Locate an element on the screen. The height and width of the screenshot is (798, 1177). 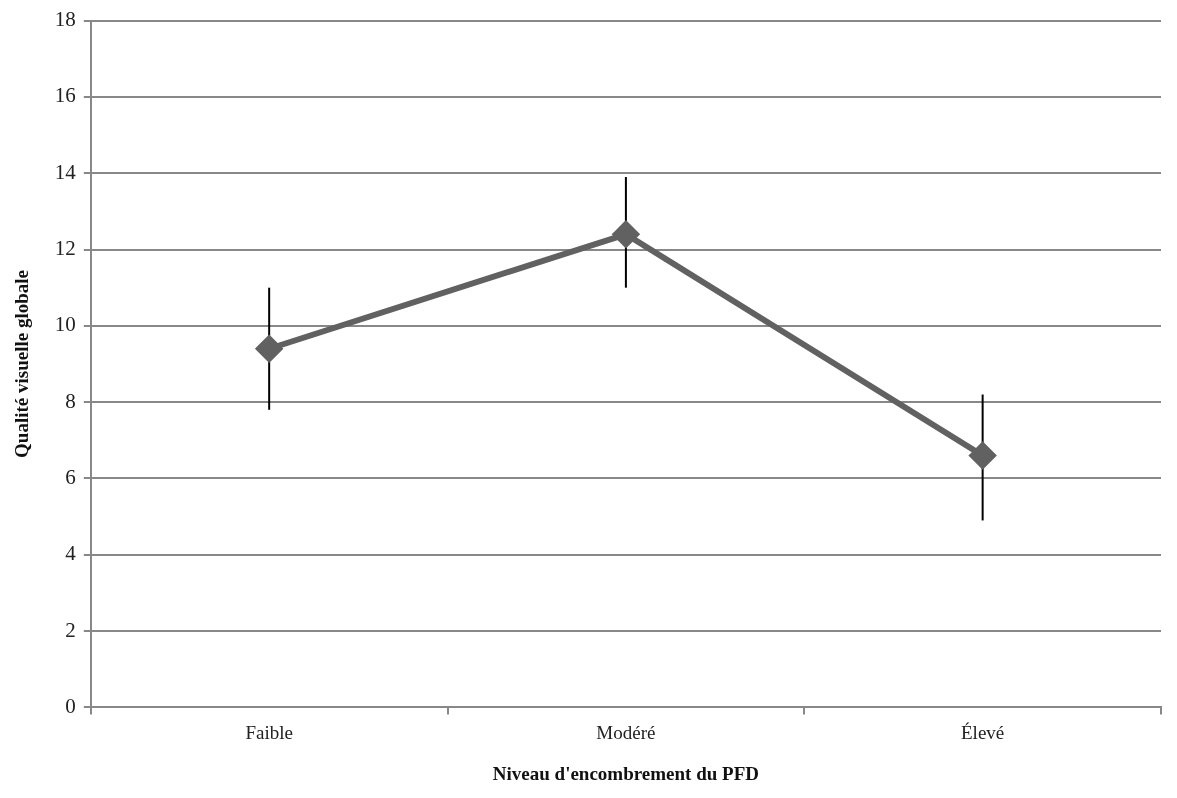
y-tick-label: 0 is located at coordinates (70, 705).